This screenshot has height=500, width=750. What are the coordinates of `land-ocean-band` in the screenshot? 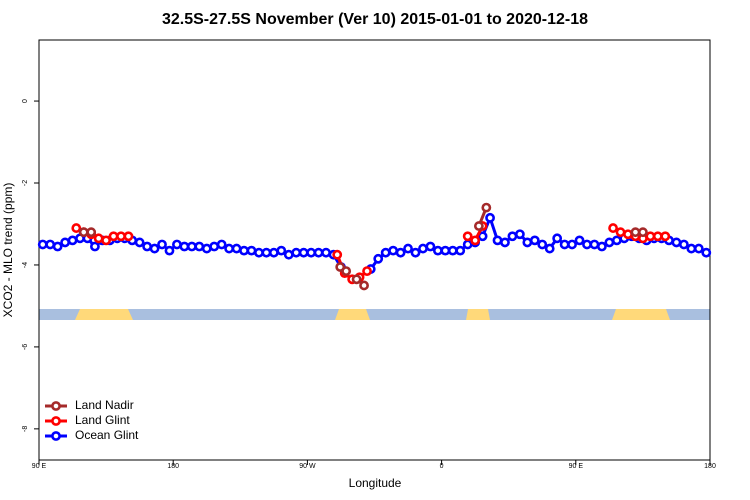 It's located at (374, 314).